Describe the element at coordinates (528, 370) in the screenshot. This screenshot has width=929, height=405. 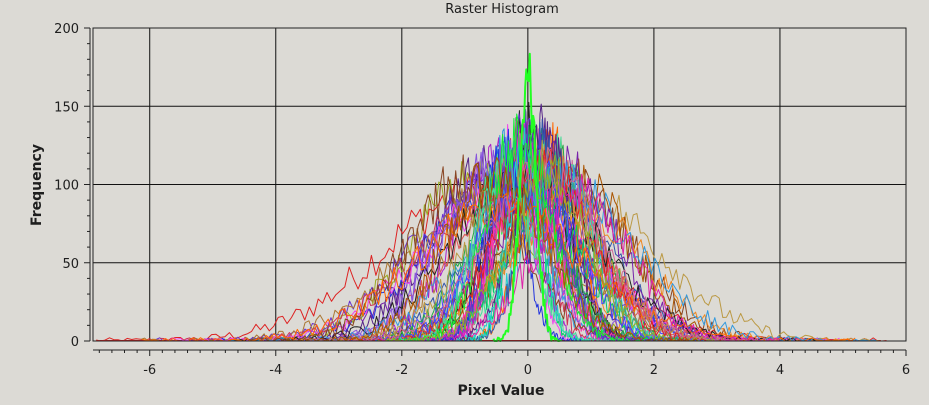
I see `x-tick-label: 0` at that location.